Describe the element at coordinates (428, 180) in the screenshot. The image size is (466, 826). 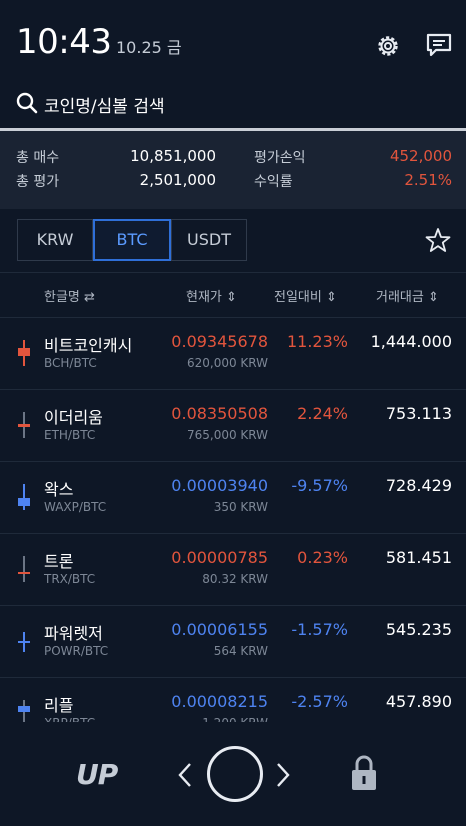
I see `return-value: 2.51%` at that location.